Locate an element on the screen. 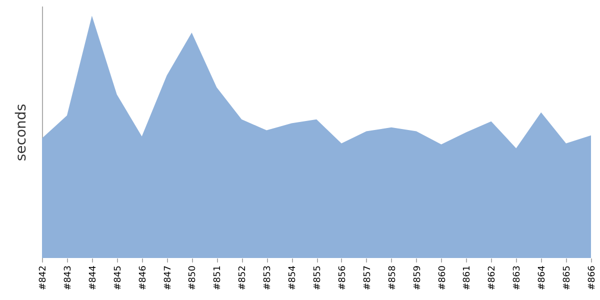  x-tick-label: #860 is located at coordinates (443, 277).